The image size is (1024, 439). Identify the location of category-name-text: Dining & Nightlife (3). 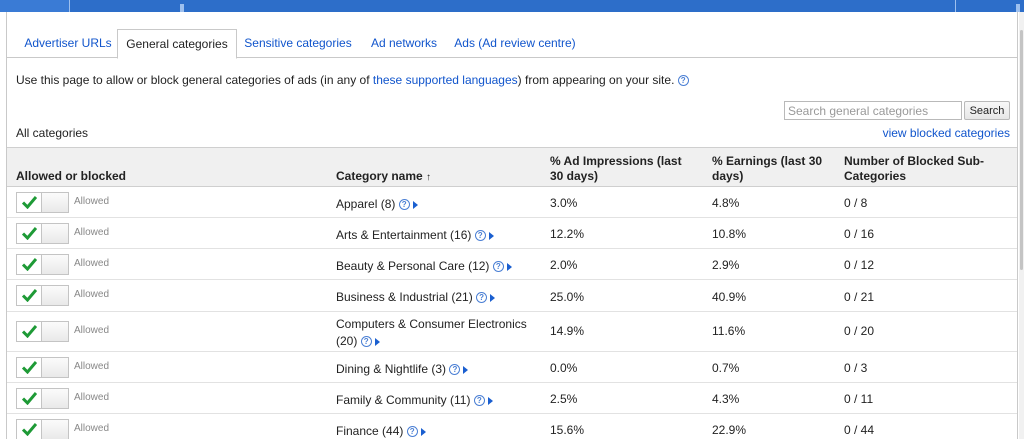
(391, 369).